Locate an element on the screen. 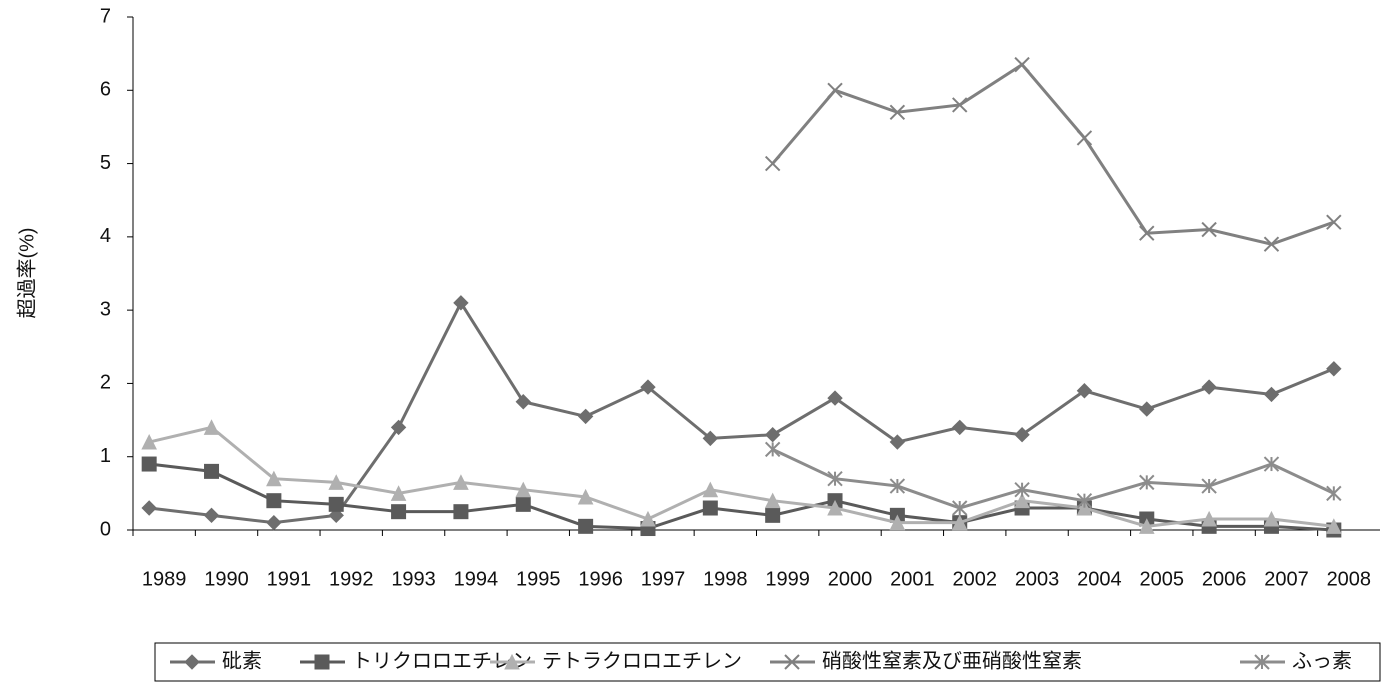 Image resolution: width=1391 pixels, height=688 pixels. x-tick-label: 1993 is located at coordinates (413, 579).